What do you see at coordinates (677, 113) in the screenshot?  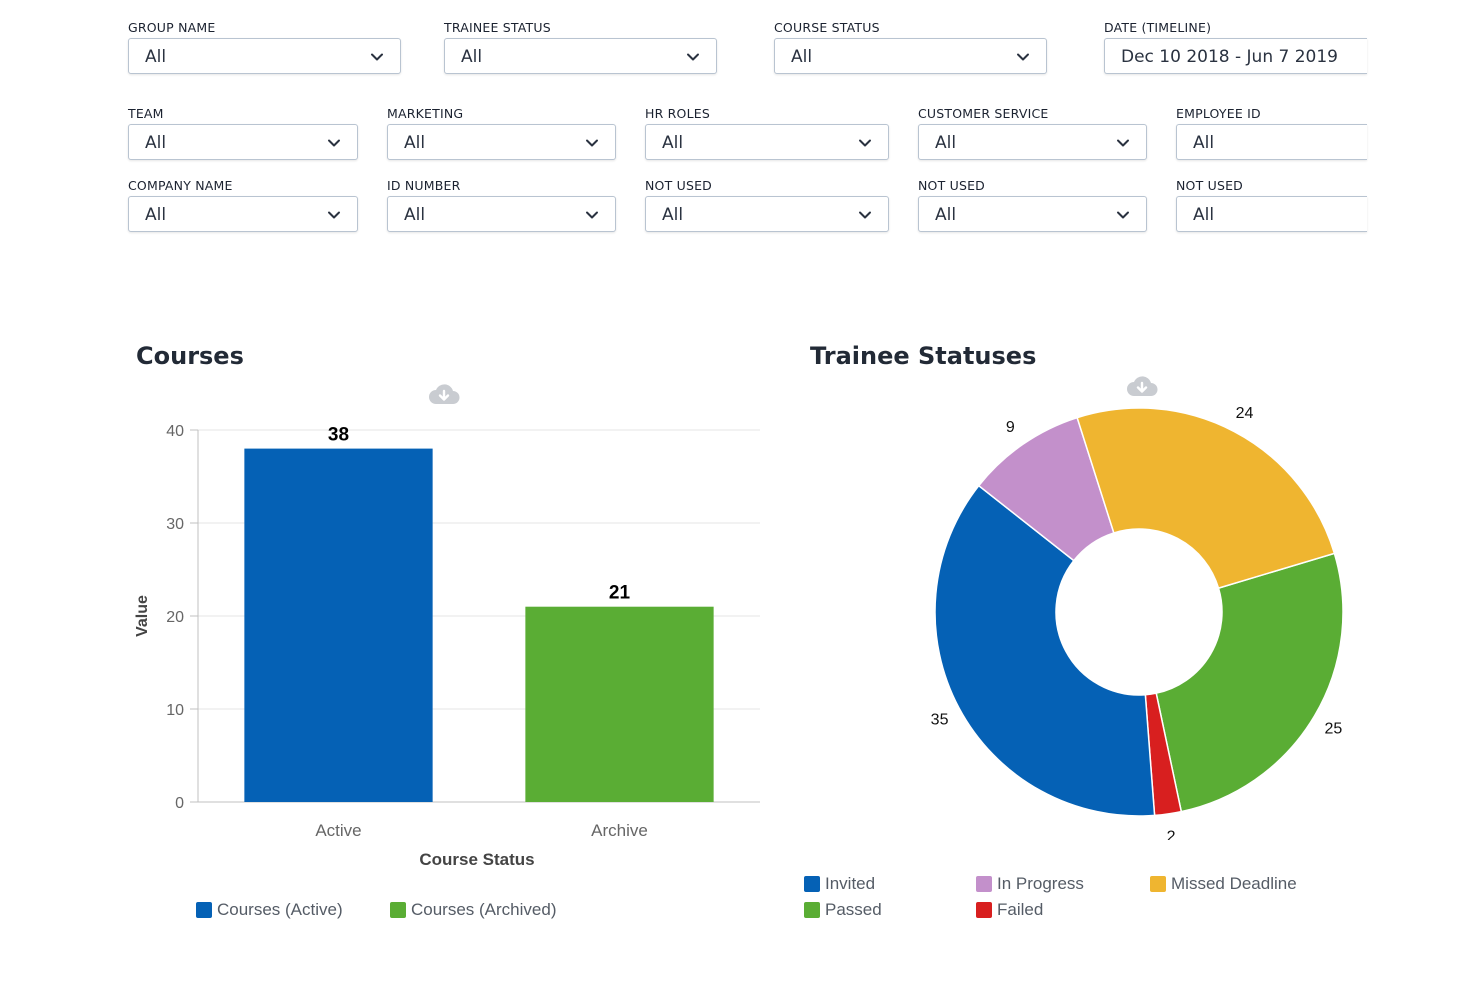 I see `filter-label: HR ROLES` at bounding box center [677, 113].